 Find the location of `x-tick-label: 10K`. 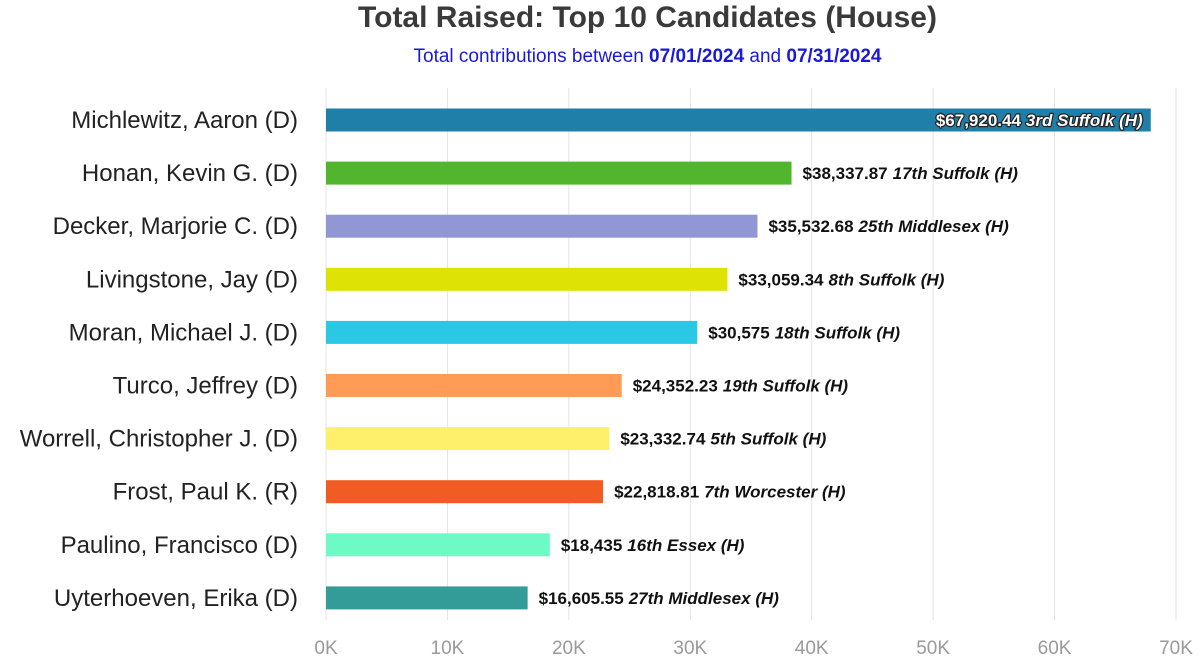

x-tick-label: 10K is located at coordinates (448, 648).